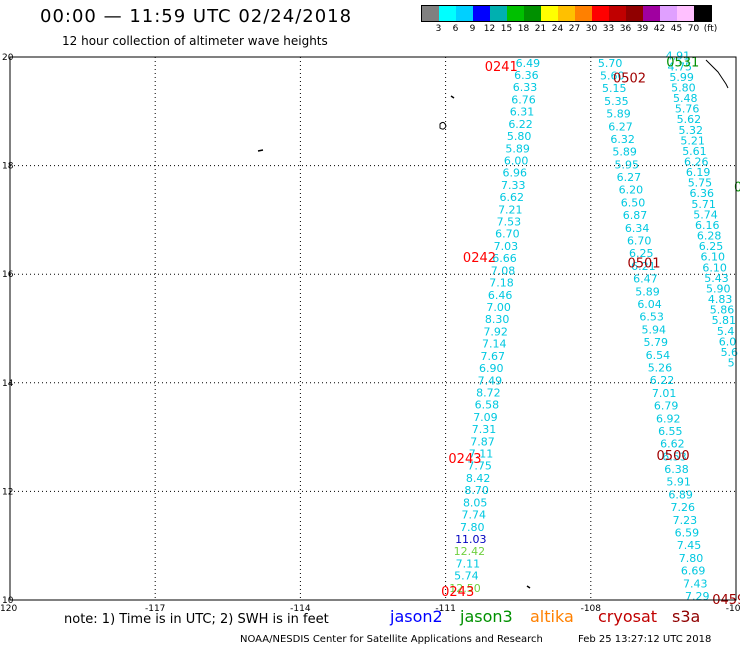  I want to click on wave-height-value: 7.14, so click(494, 344).